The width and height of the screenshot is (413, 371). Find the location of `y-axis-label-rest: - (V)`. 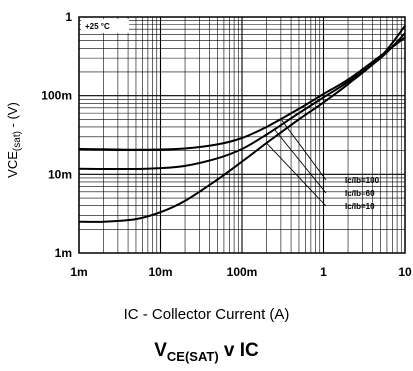

y-axis-label-rest: - (V) is located at coordinates (12, 116).